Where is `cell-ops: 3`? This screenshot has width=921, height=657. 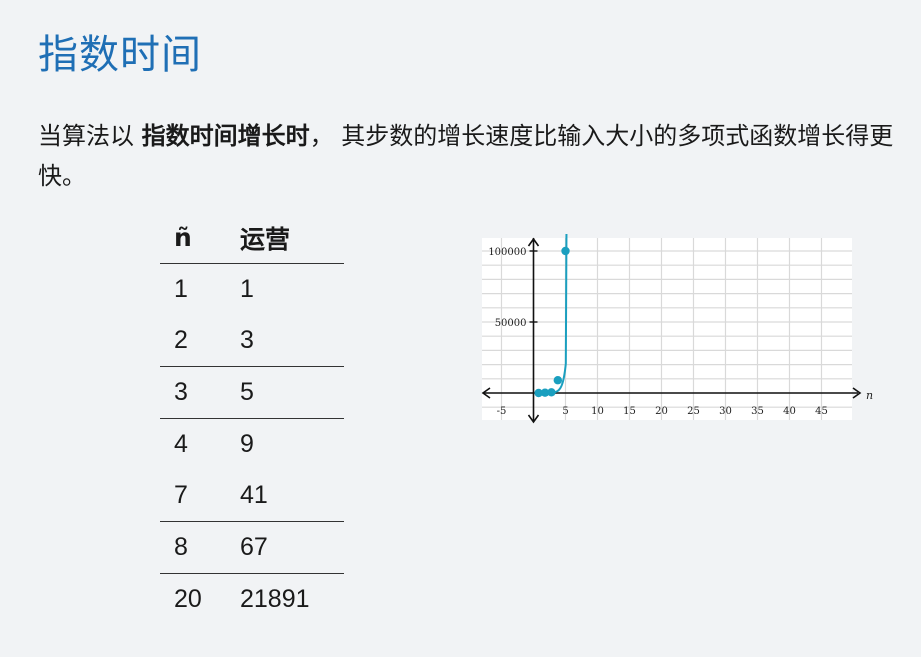 cell-ops: 3 is located at coordinates (285, 341).